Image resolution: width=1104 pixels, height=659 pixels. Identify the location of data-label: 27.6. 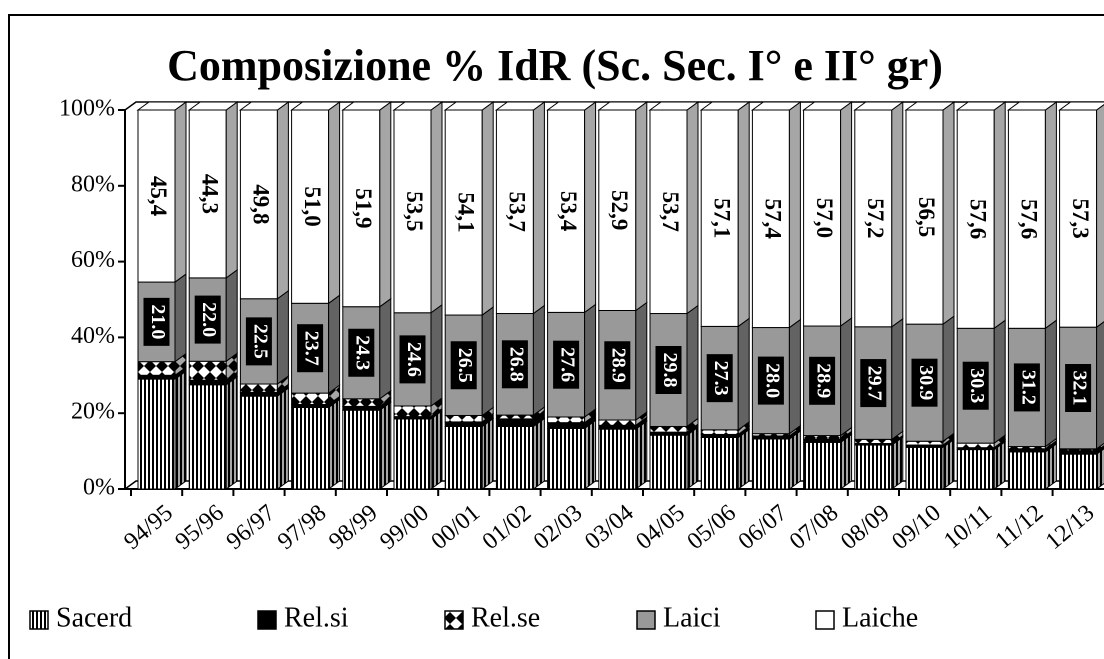
(568, 364).